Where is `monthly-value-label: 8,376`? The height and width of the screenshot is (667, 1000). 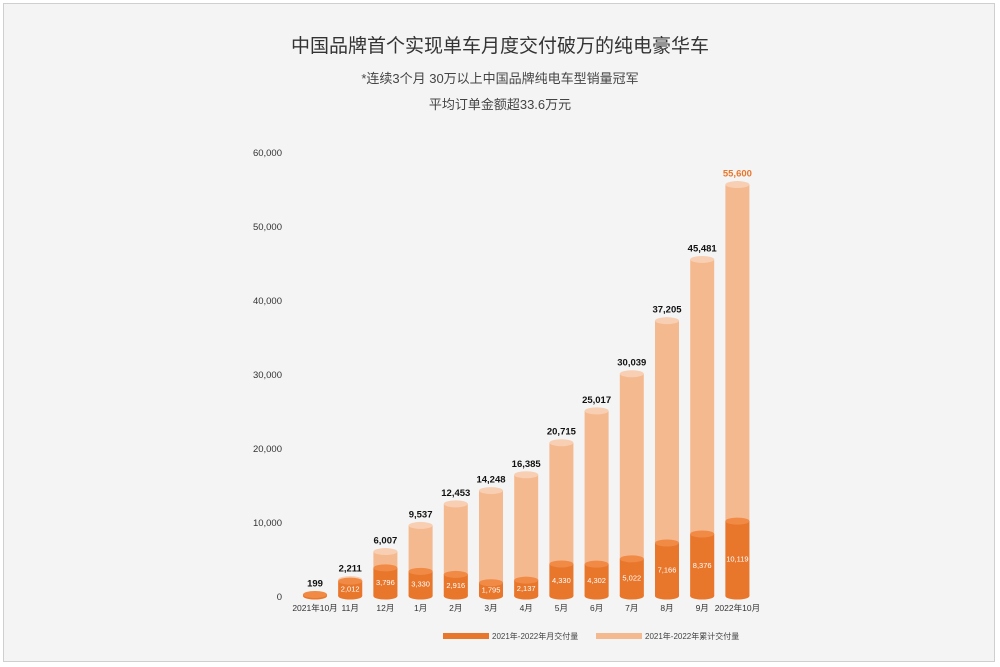 monthly-value-label: 8,376 is located at coordinates (702, 565).